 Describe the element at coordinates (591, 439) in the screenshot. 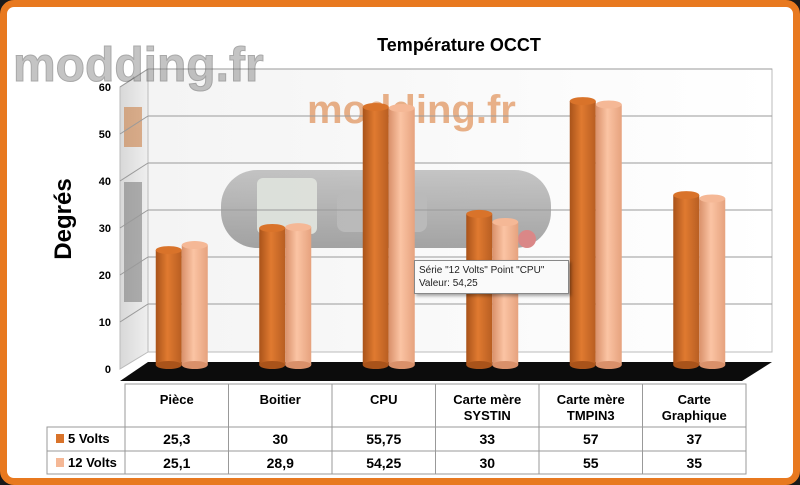

I see `table-value: 57` at that location.